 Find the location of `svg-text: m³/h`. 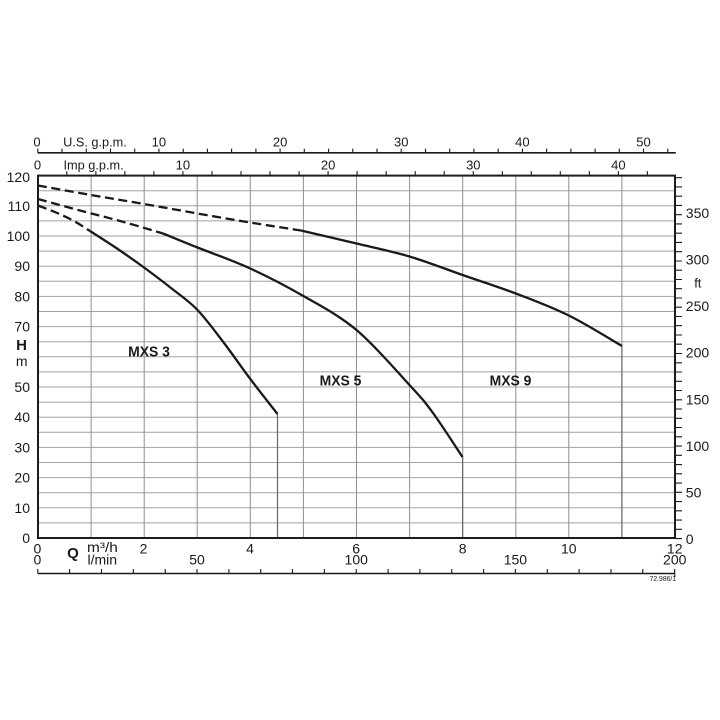

svg-text: m³/h is located at coordinates (102, 548).